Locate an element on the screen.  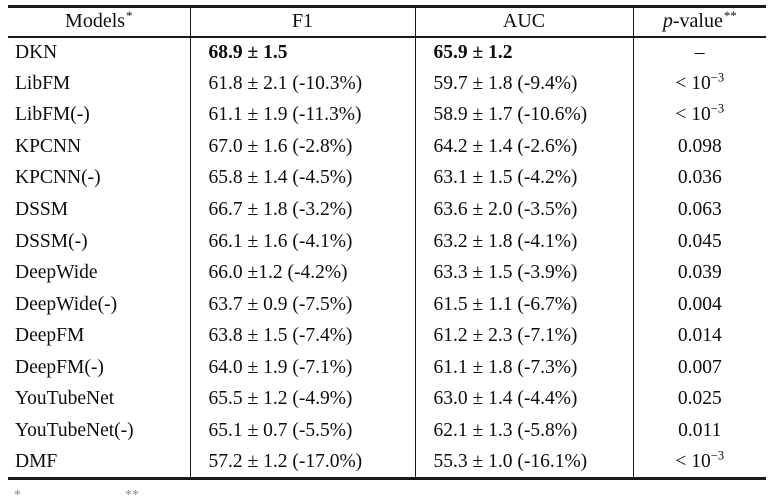
auc-value: 63.2 ± 1.8 (-4.1%) is located at coordinates (523, 241).